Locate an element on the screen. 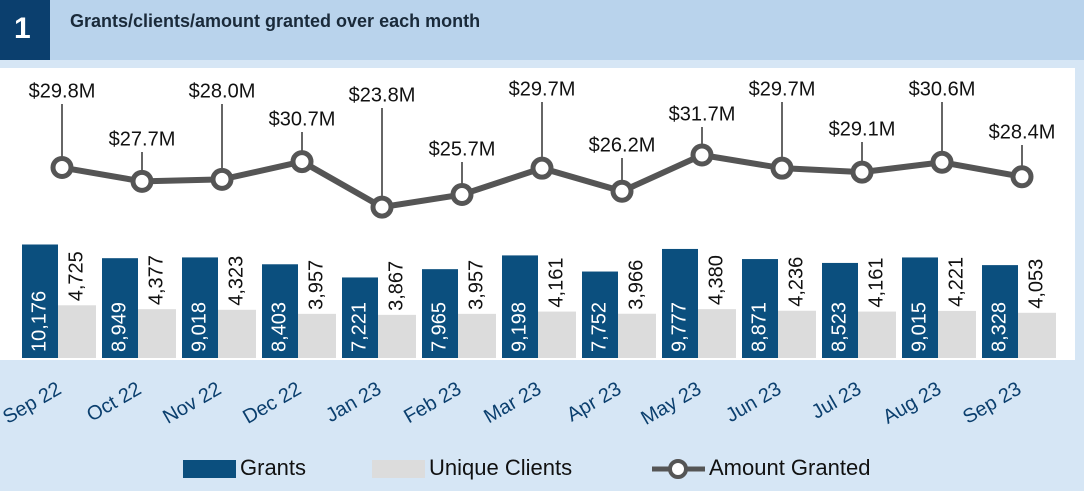 The height and width of the screenshot is (491, 1084). bar-value-label: 8,328 is located at coordinates (999, 327).